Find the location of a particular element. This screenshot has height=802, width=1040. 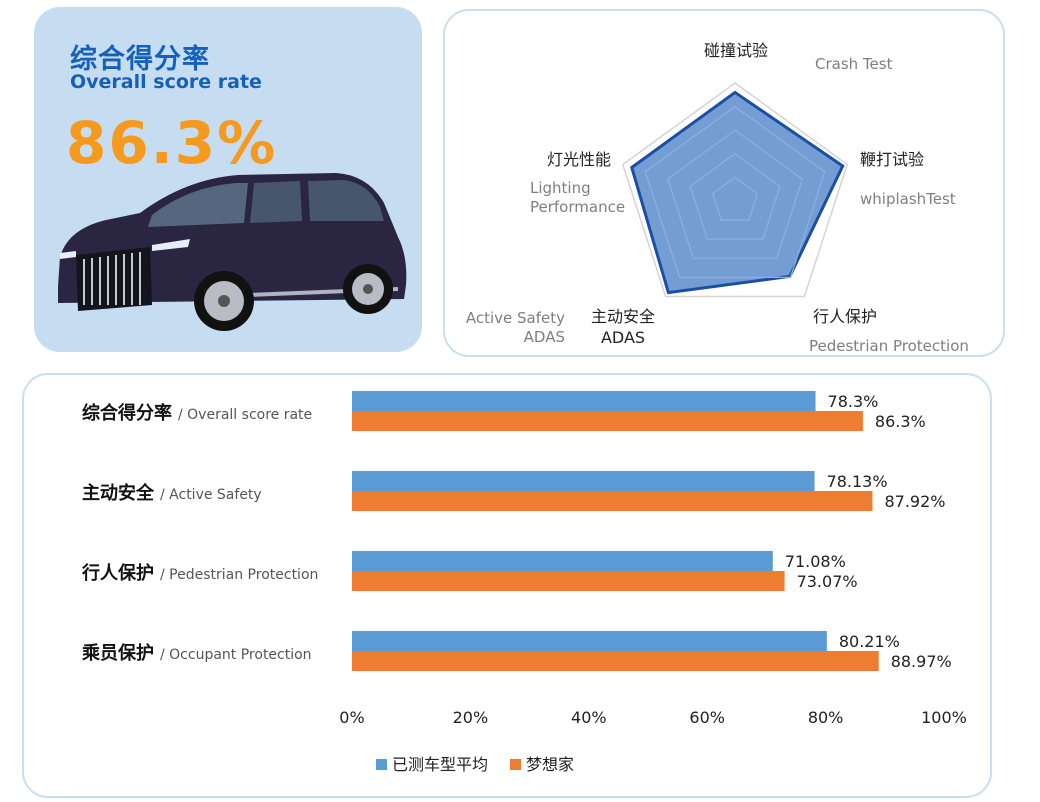

radar-axis-label-en: Pedestrian Protection is located at coordinates (889, 346).